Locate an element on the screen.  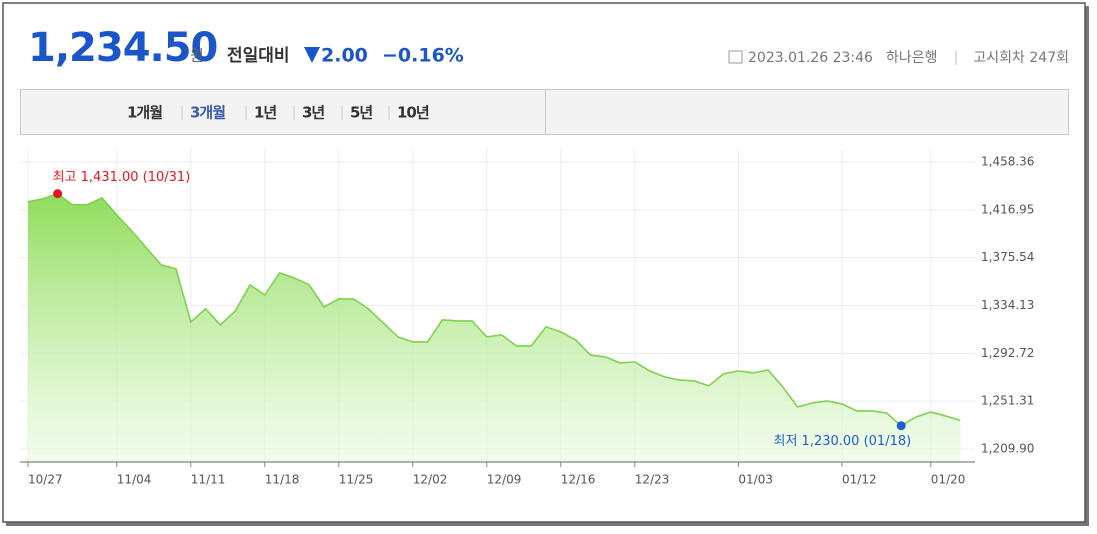
tab: 10년 is located at coordinates (413, 113).